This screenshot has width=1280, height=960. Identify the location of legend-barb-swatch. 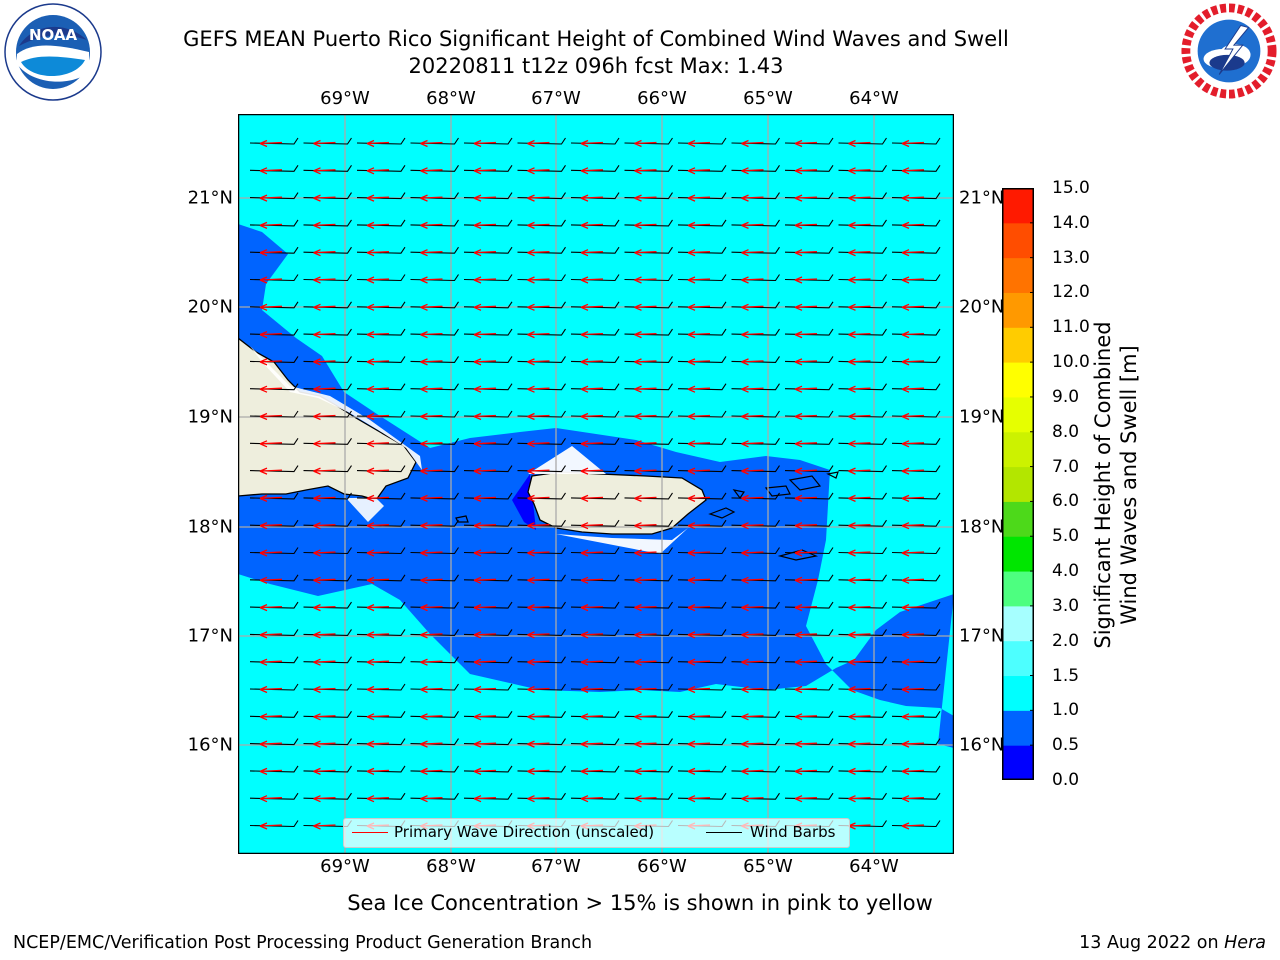
(724, 832).